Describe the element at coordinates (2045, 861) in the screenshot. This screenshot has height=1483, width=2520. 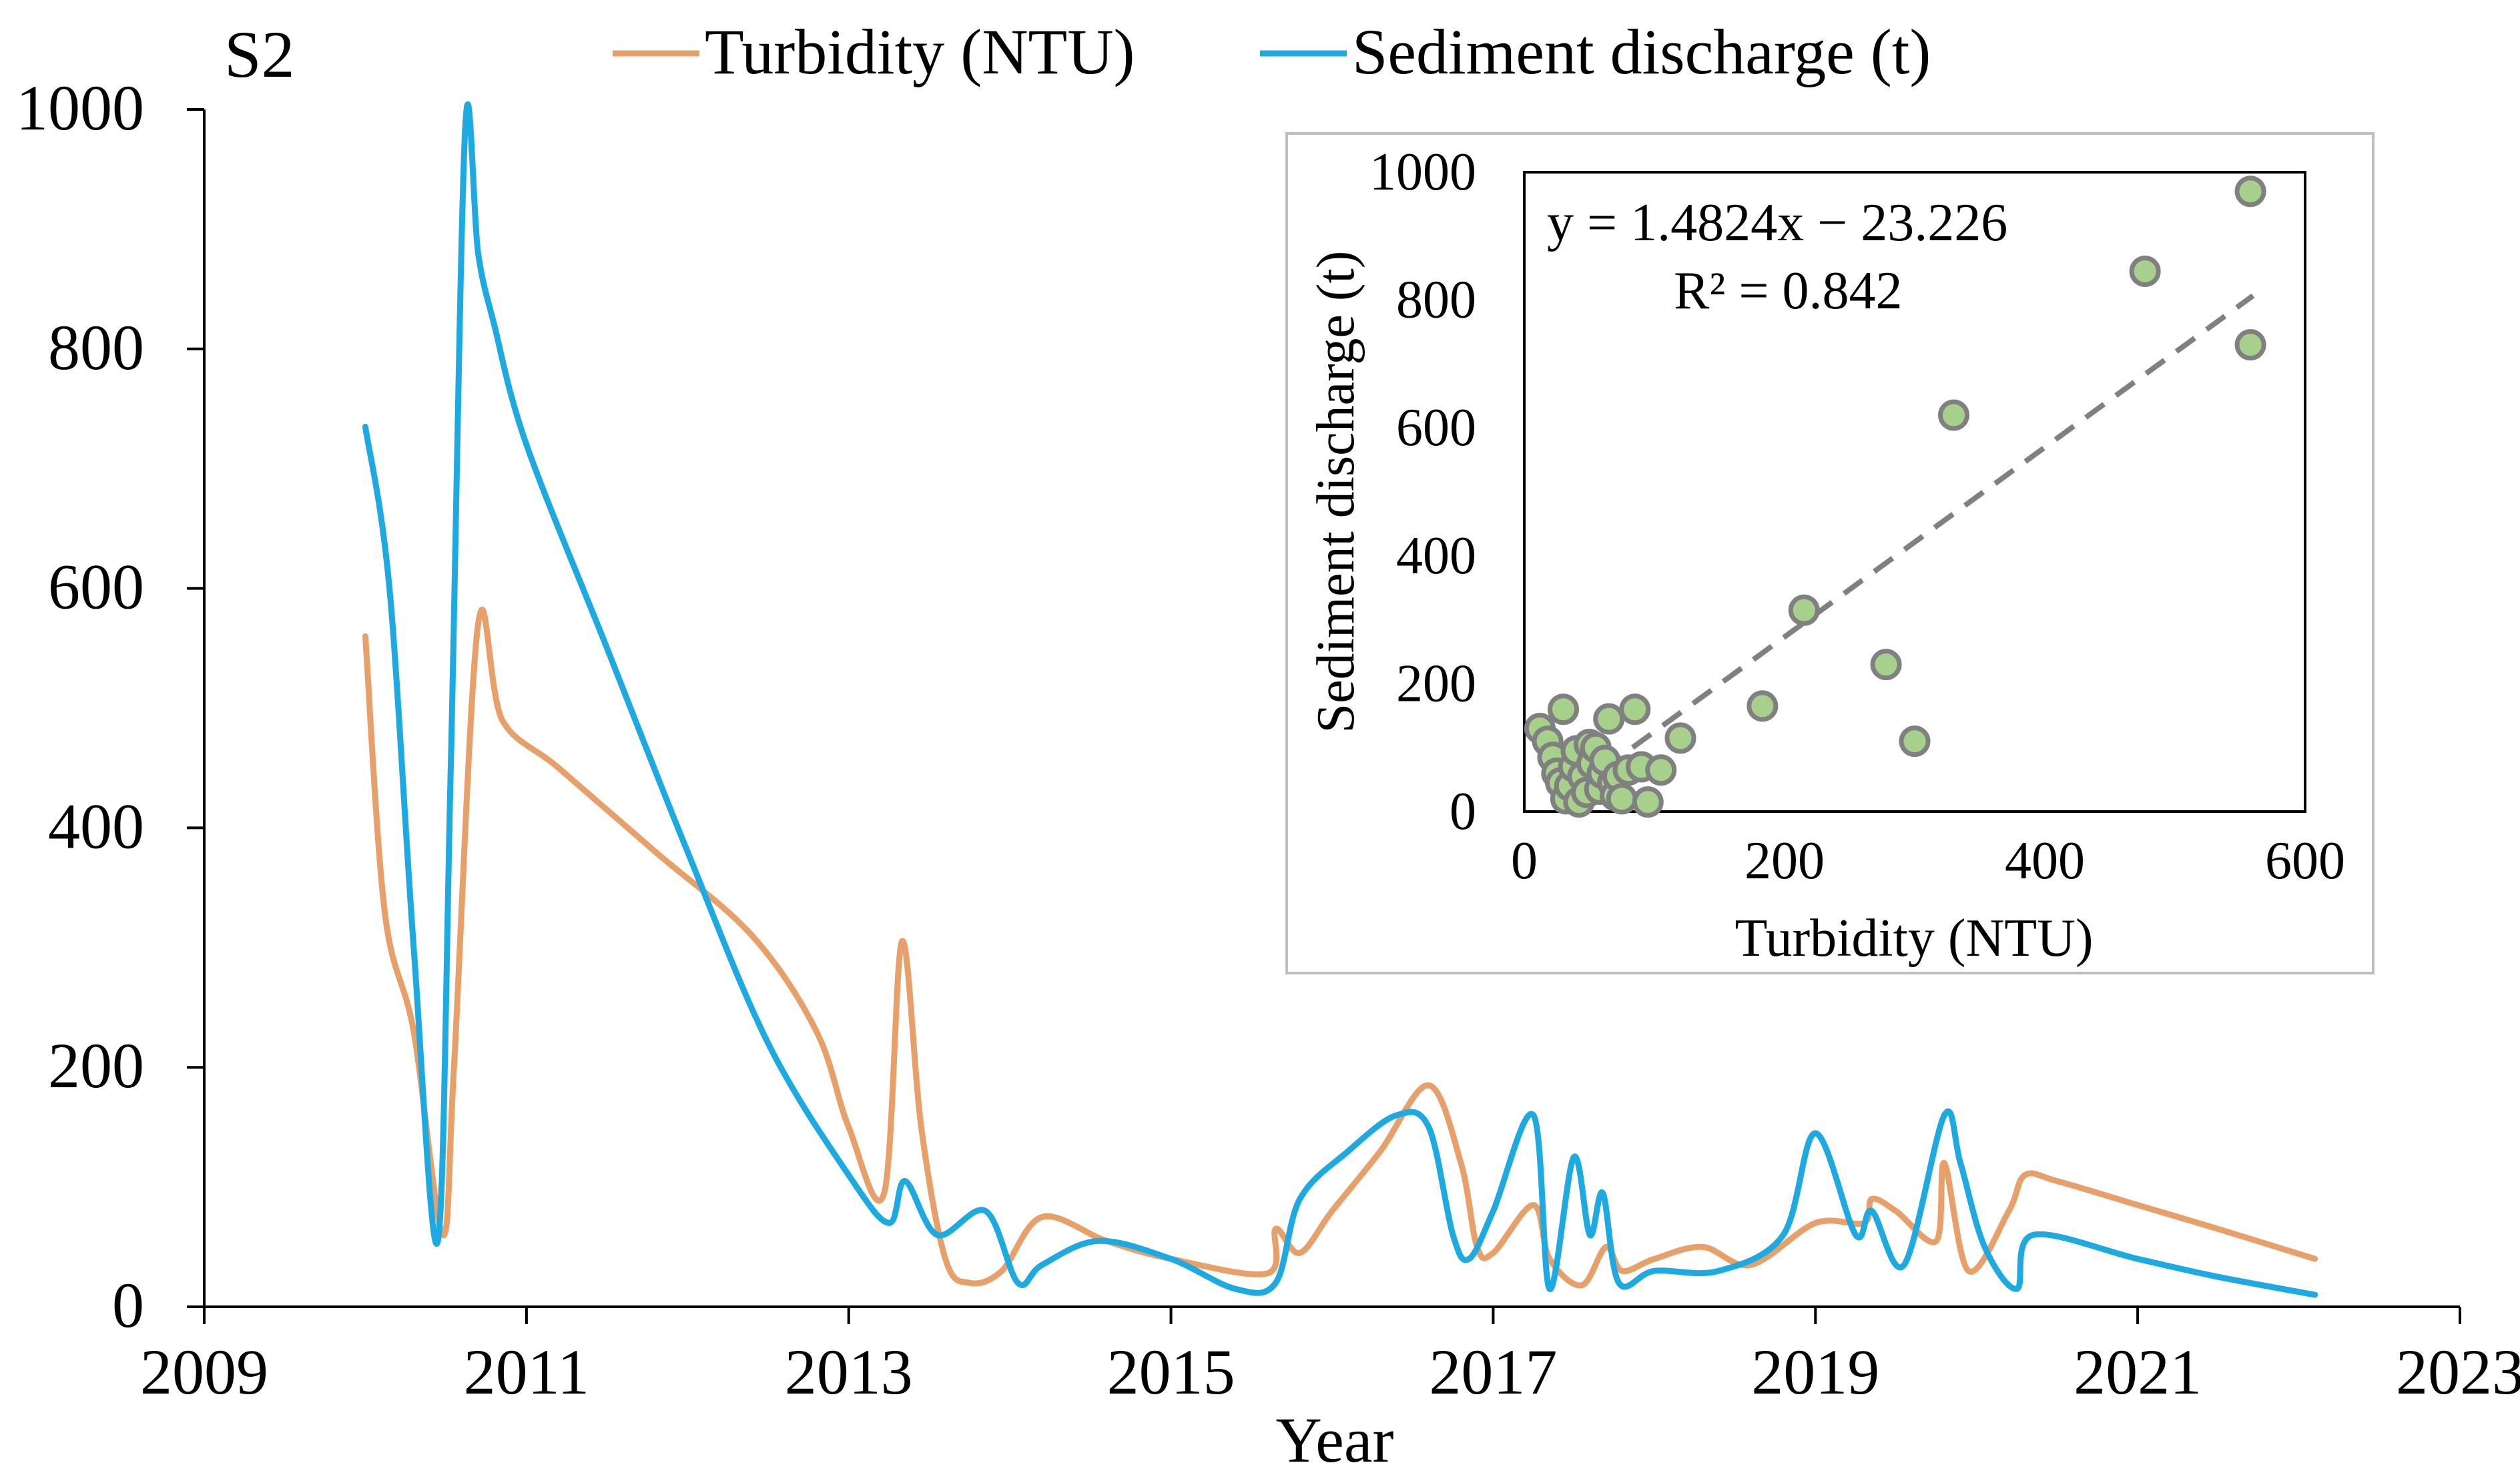
I see `inset-x-tick-label: 400` at that location.